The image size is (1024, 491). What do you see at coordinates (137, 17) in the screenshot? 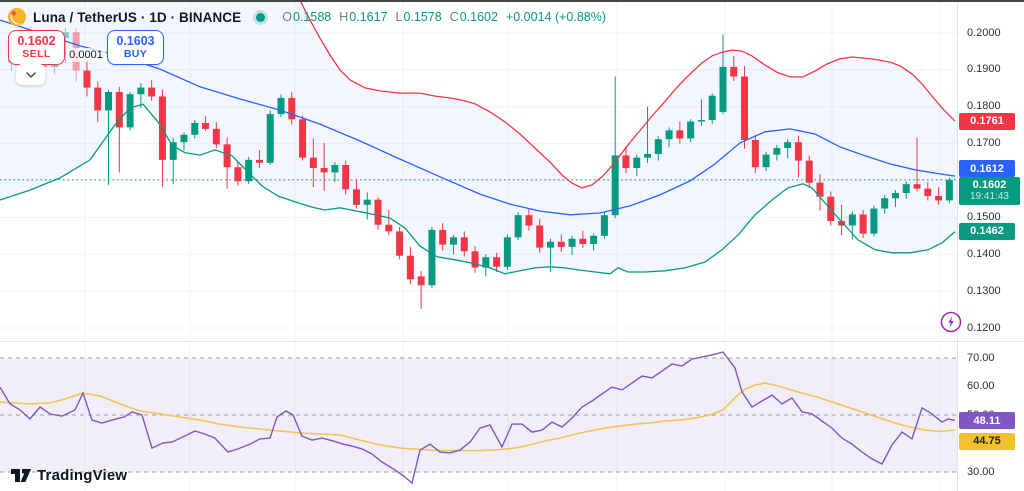
I see `symbol-title: Luna / TetherUS · 1D · BINANCE` at bounding box center [137, 17].